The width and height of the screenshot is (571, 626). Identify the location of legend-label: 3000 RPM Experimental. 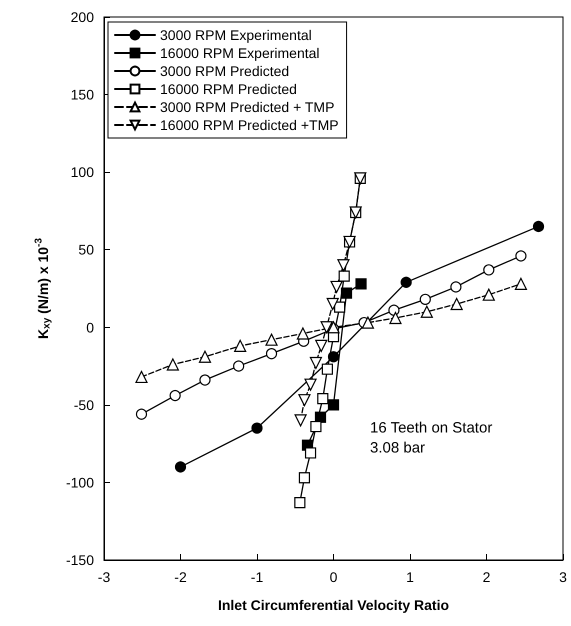
(236, 35).